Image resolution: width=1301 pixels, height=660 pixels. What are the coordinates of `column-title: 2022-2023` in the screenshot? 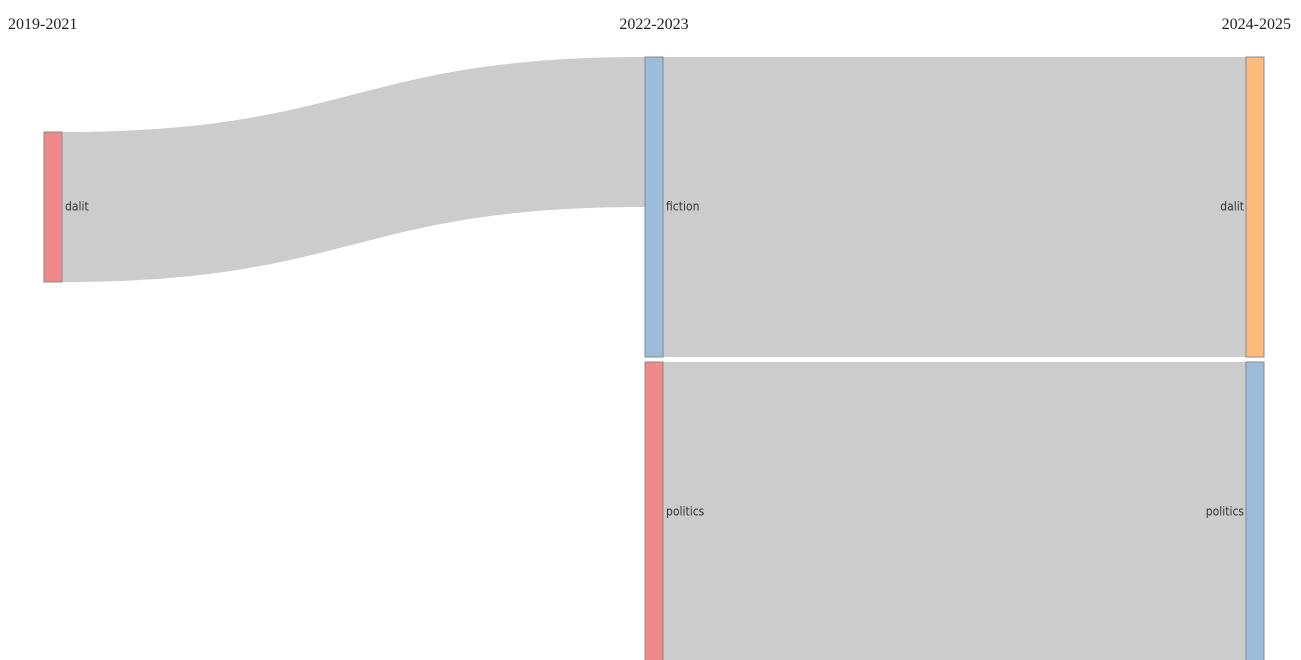 It's located at (653, 24).